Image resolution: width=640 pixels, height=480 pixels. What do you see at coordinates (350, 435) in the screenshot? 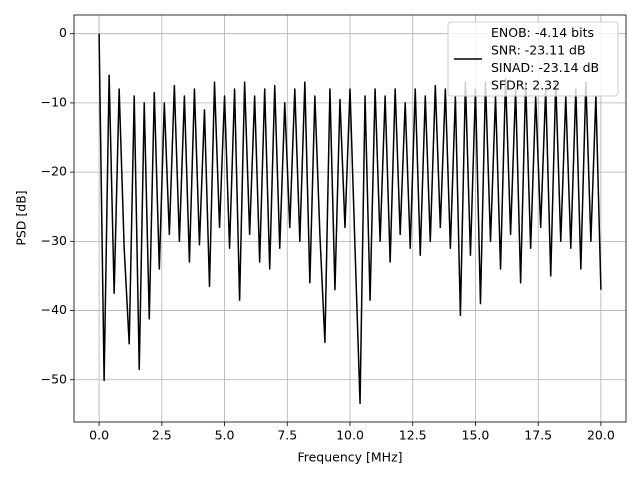
I see `x-tick-label: 10.0` at bounding box center [350, 435].